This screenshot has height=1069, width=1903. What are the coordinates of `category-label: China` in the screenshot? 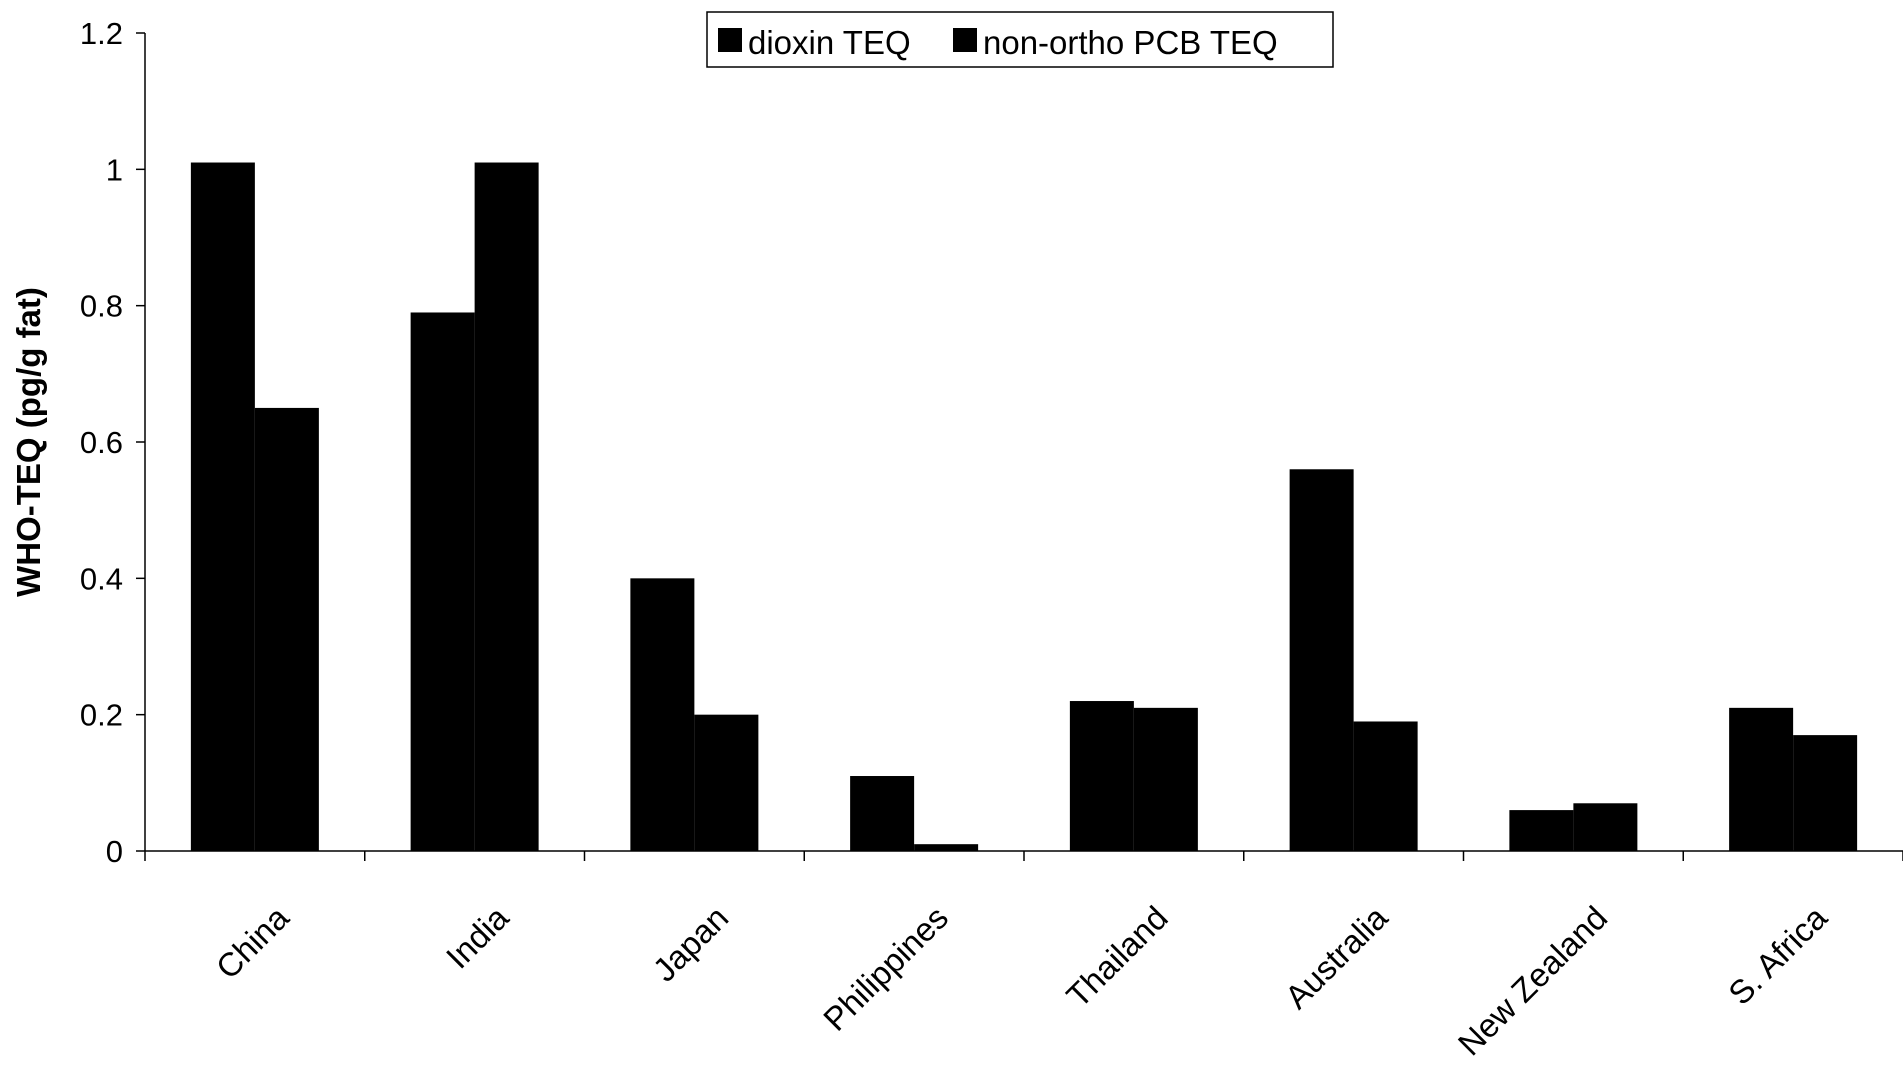 It's located at (253, 942).